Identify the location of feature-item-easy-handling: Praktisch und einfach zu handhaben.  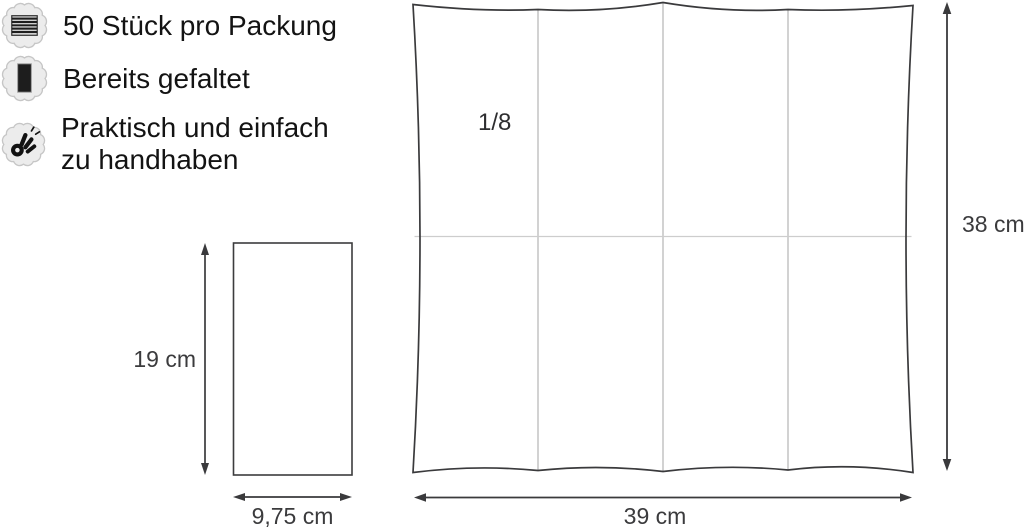
(181, 144).